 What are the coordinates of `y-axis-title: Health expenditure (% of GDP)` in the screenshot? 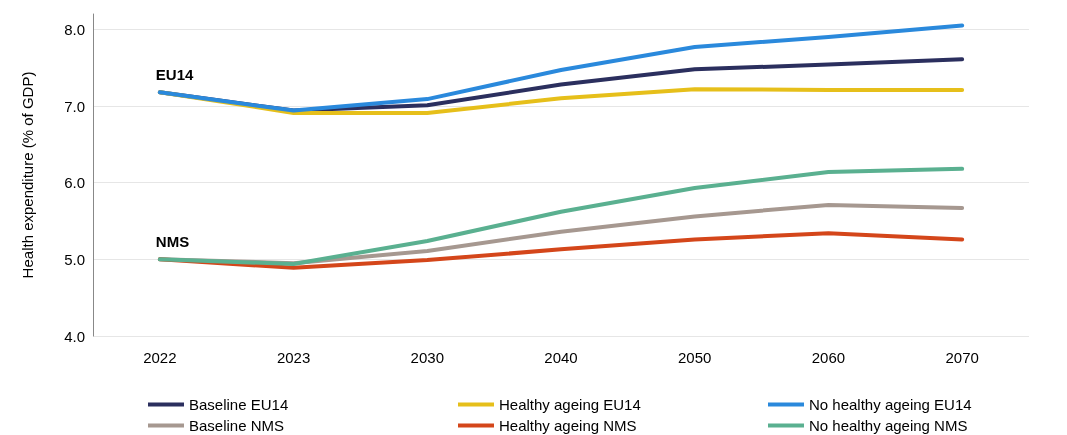 It's located at (27, 175).